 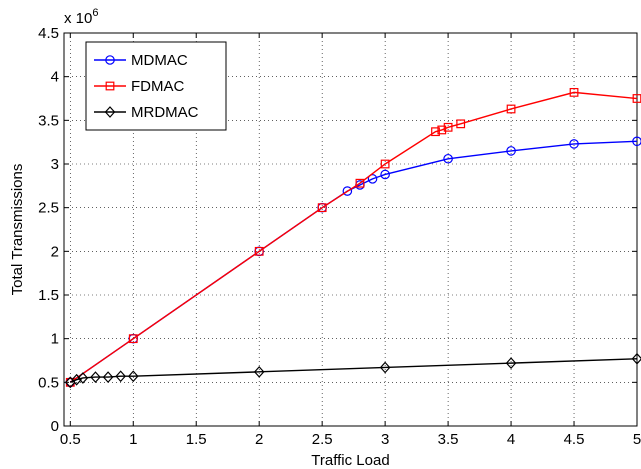 I want to click on y-multiplier: x 106, so click(x=81, y=17).